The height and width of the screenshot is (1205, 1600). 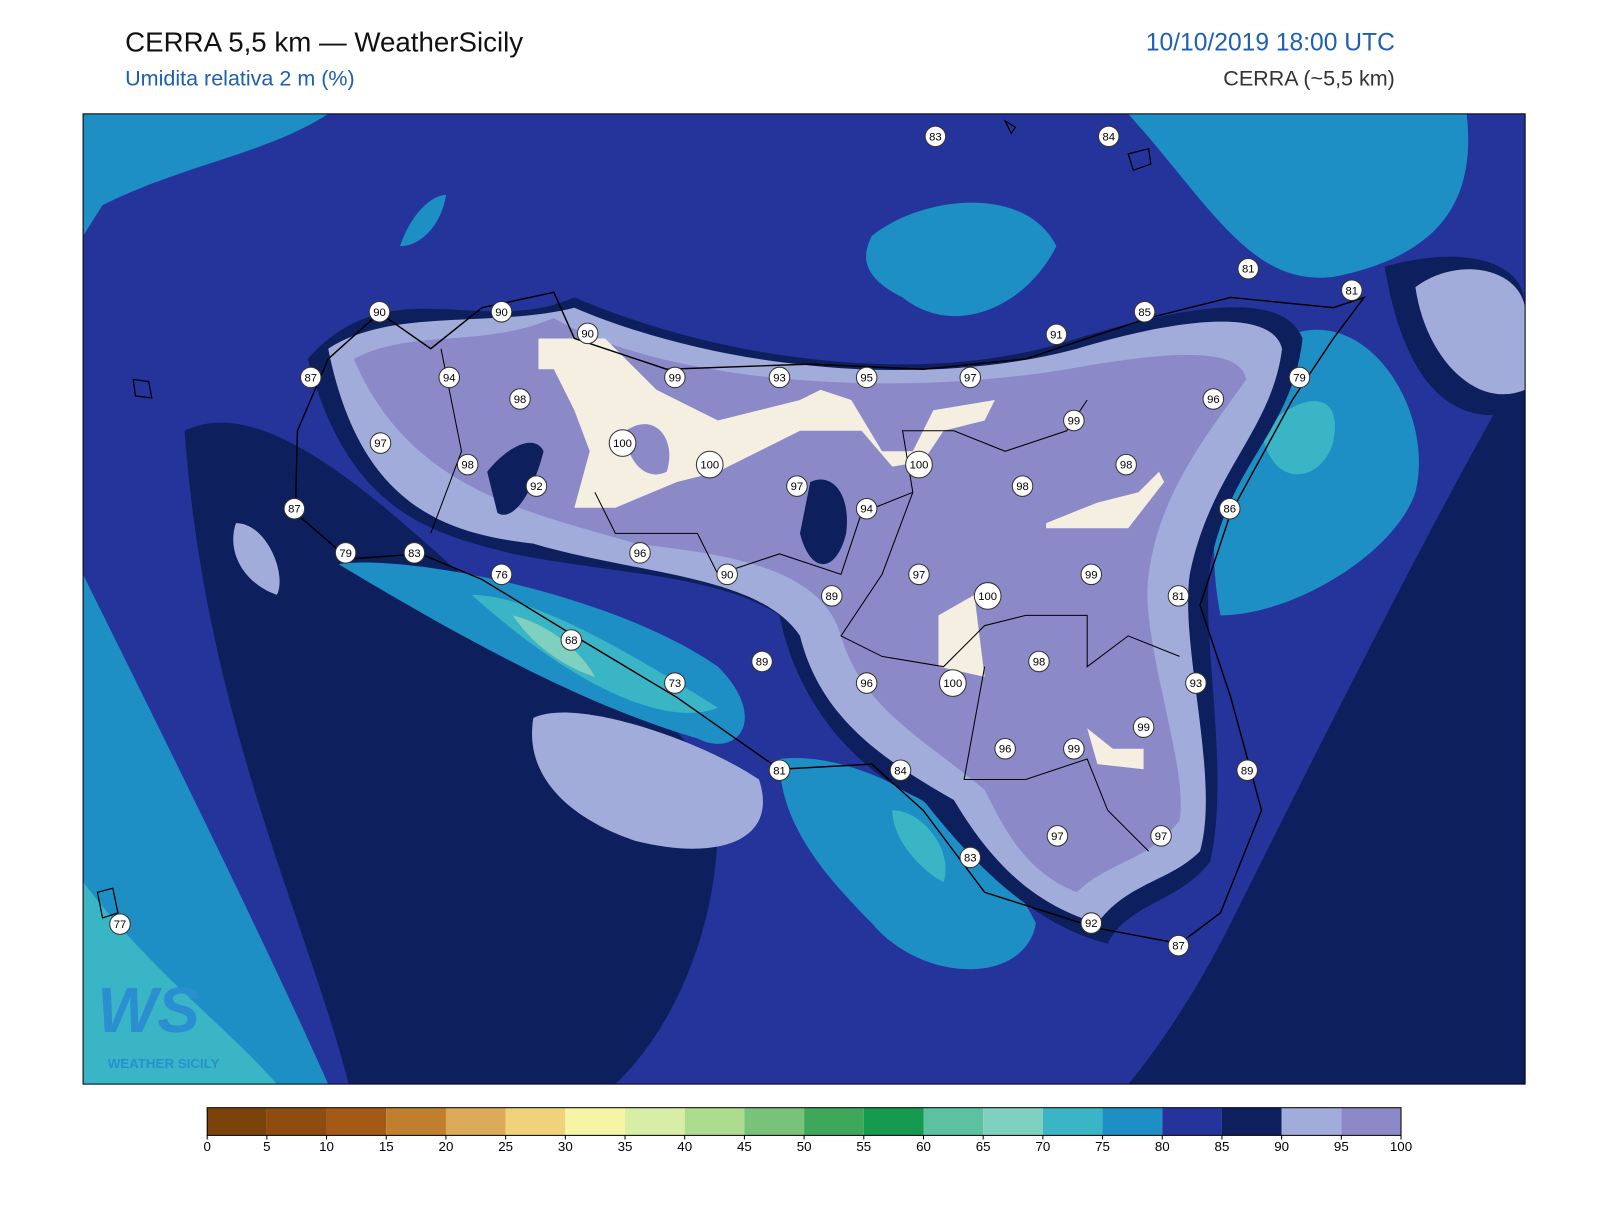 What do you see at coordinates (919, 466) in the screenshot?
I see `station-value: 100` at bounding box center [919, 466].